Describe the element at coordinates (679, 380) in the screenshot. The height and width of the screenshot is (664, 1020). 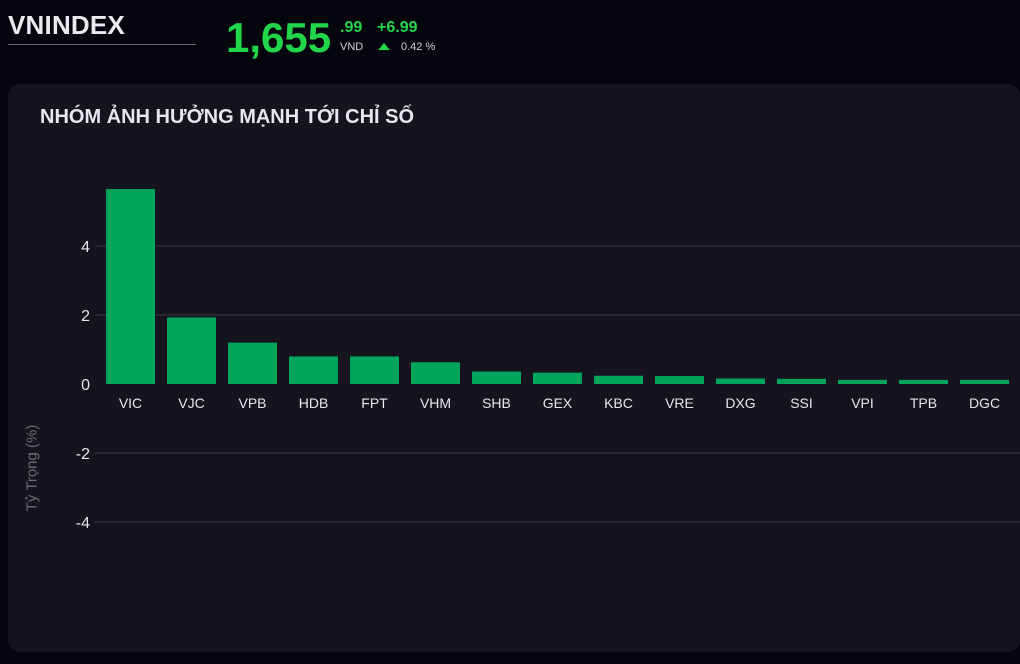
I see `bar-vre` at that location.